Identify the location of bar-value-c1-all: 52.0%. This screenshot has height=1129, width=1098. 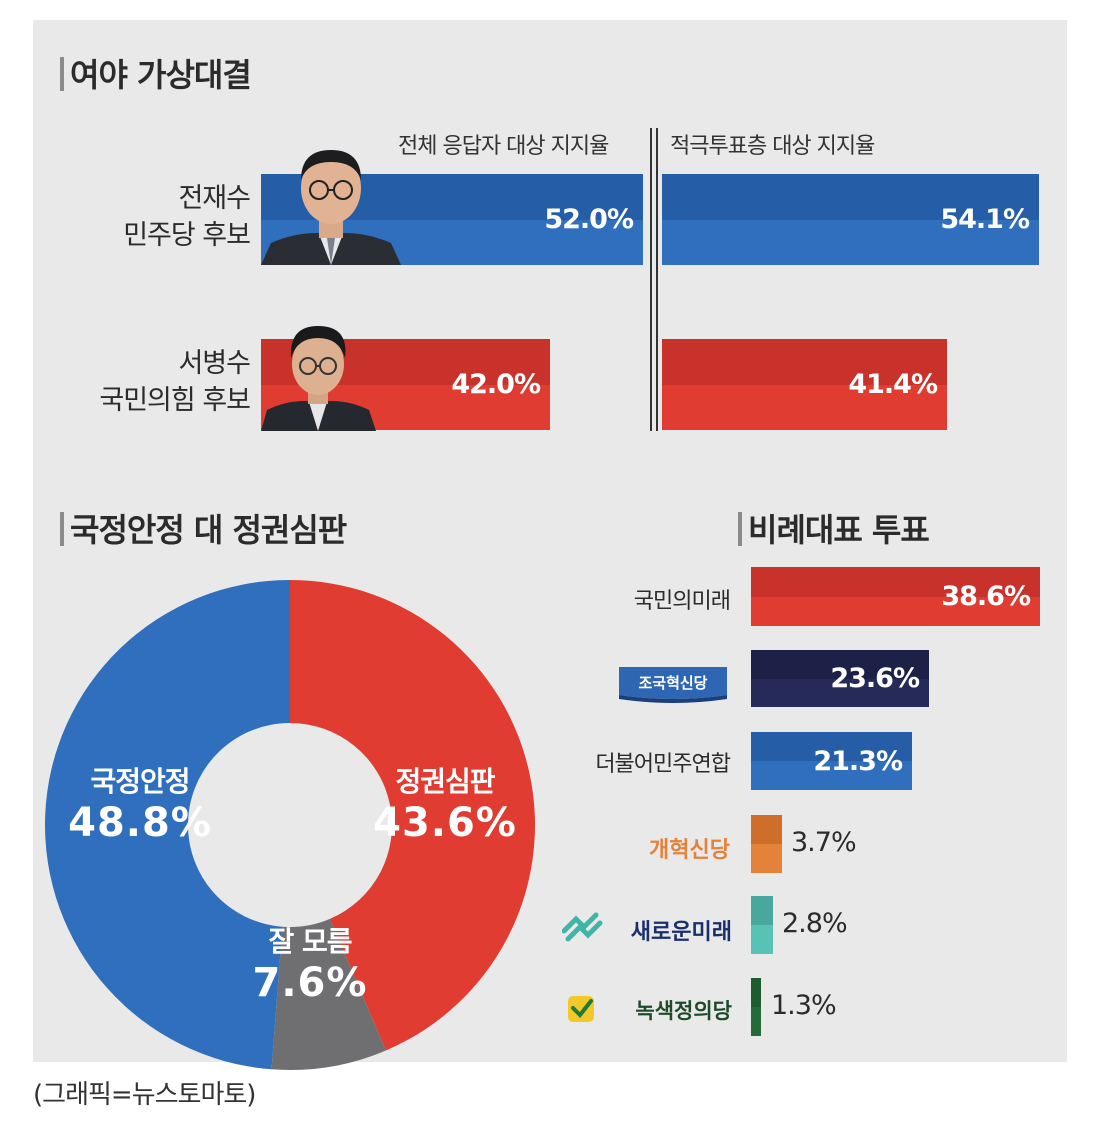
(589, 219).